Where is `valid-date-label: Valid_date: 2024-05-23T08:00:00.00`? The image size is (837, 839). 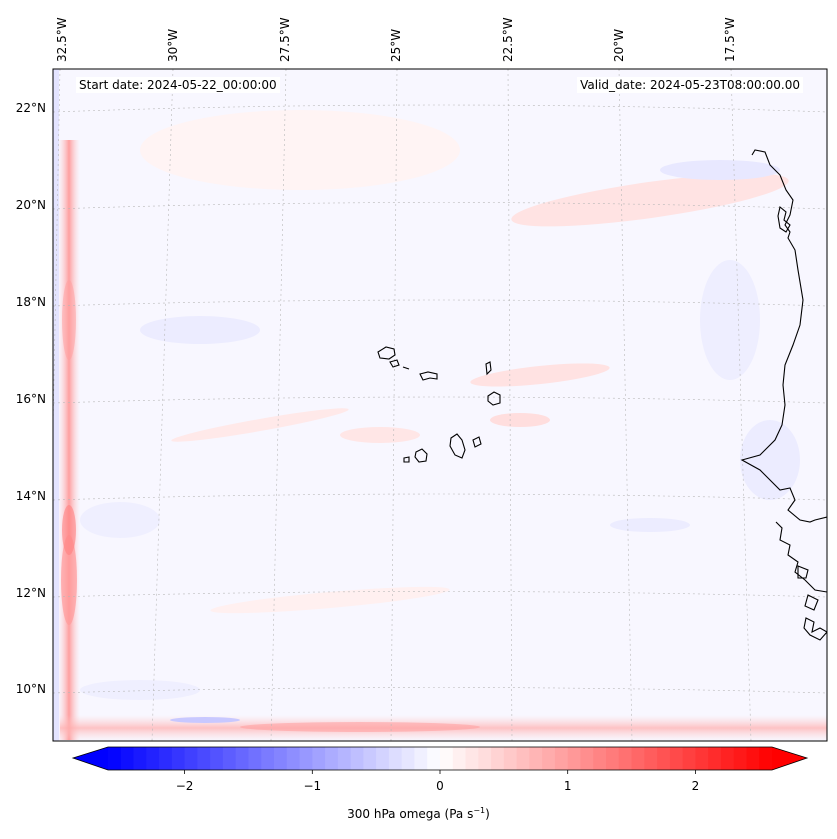 valid-date-label: Valid_date: 2024-05-23T08:00:00.00 is located at coordinates (690, 85).